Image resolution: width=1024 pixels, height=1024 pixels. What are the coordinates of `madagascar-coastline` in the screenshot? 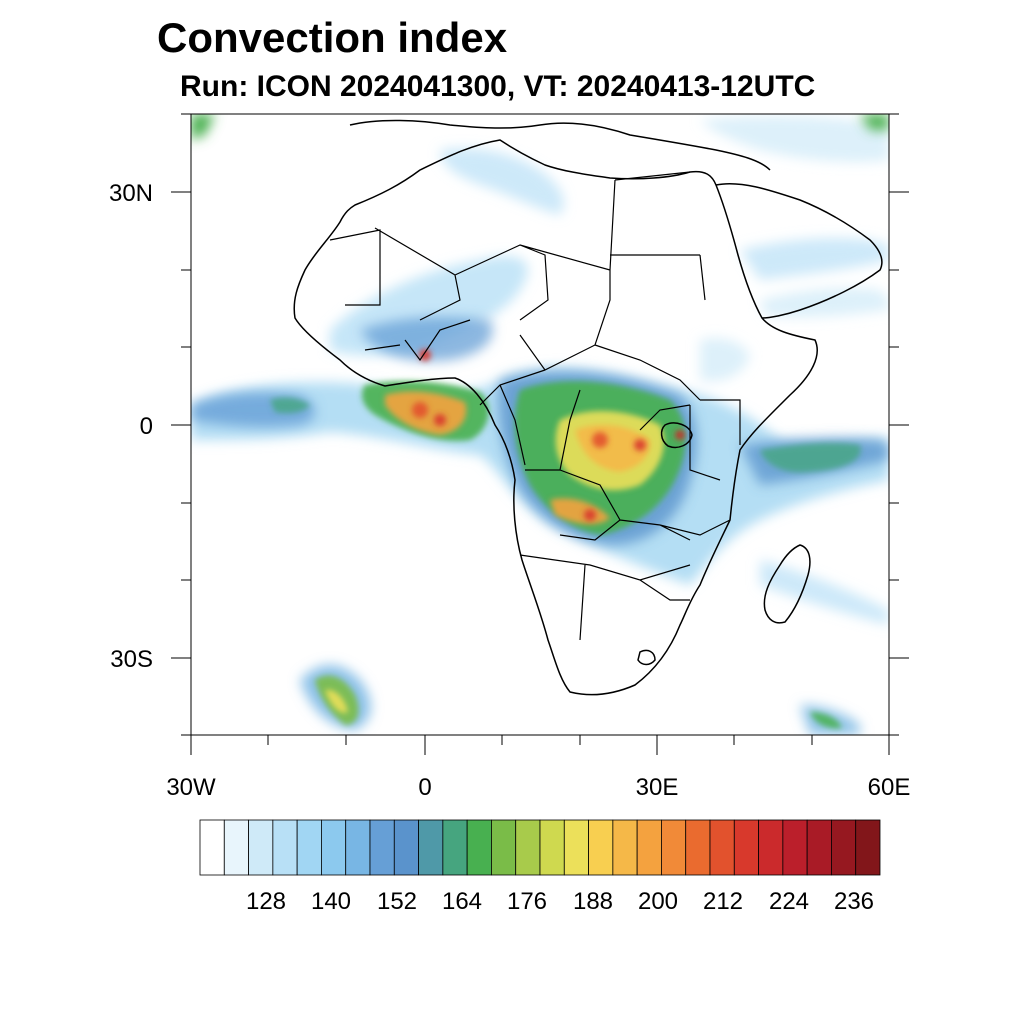 It's located at (787, 584).